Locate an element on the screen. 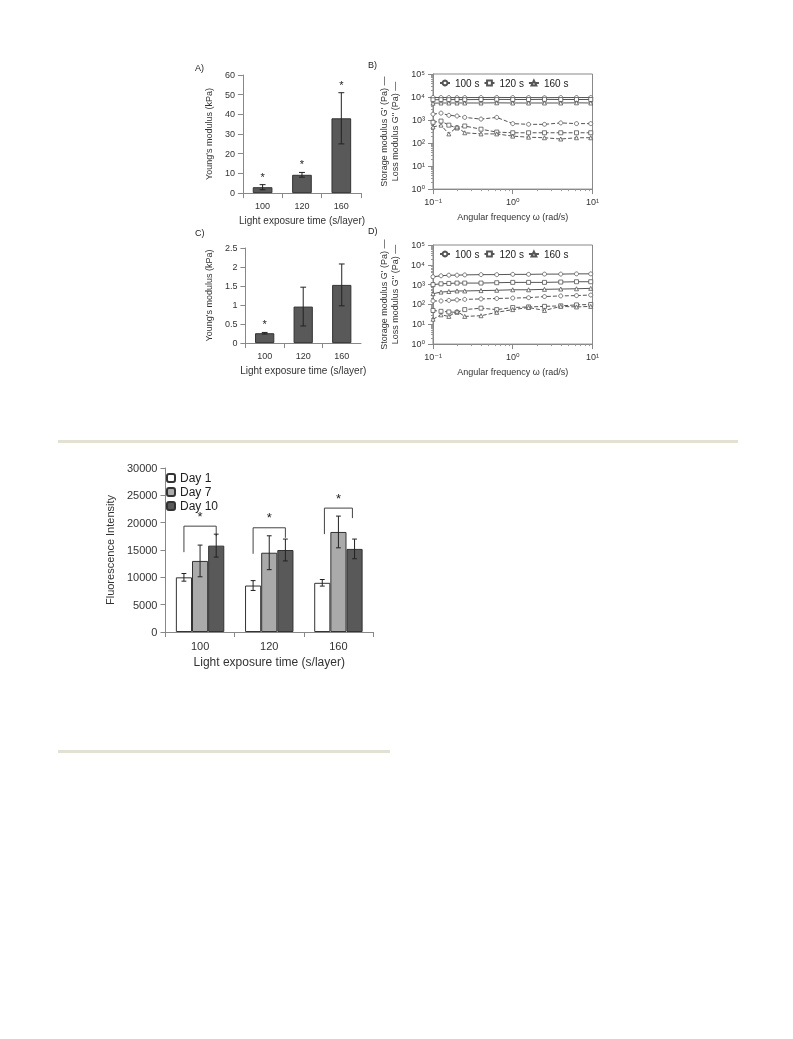 The image size is (793, 1039). y-tick-label: 10 is located at coordinates (229, 173).